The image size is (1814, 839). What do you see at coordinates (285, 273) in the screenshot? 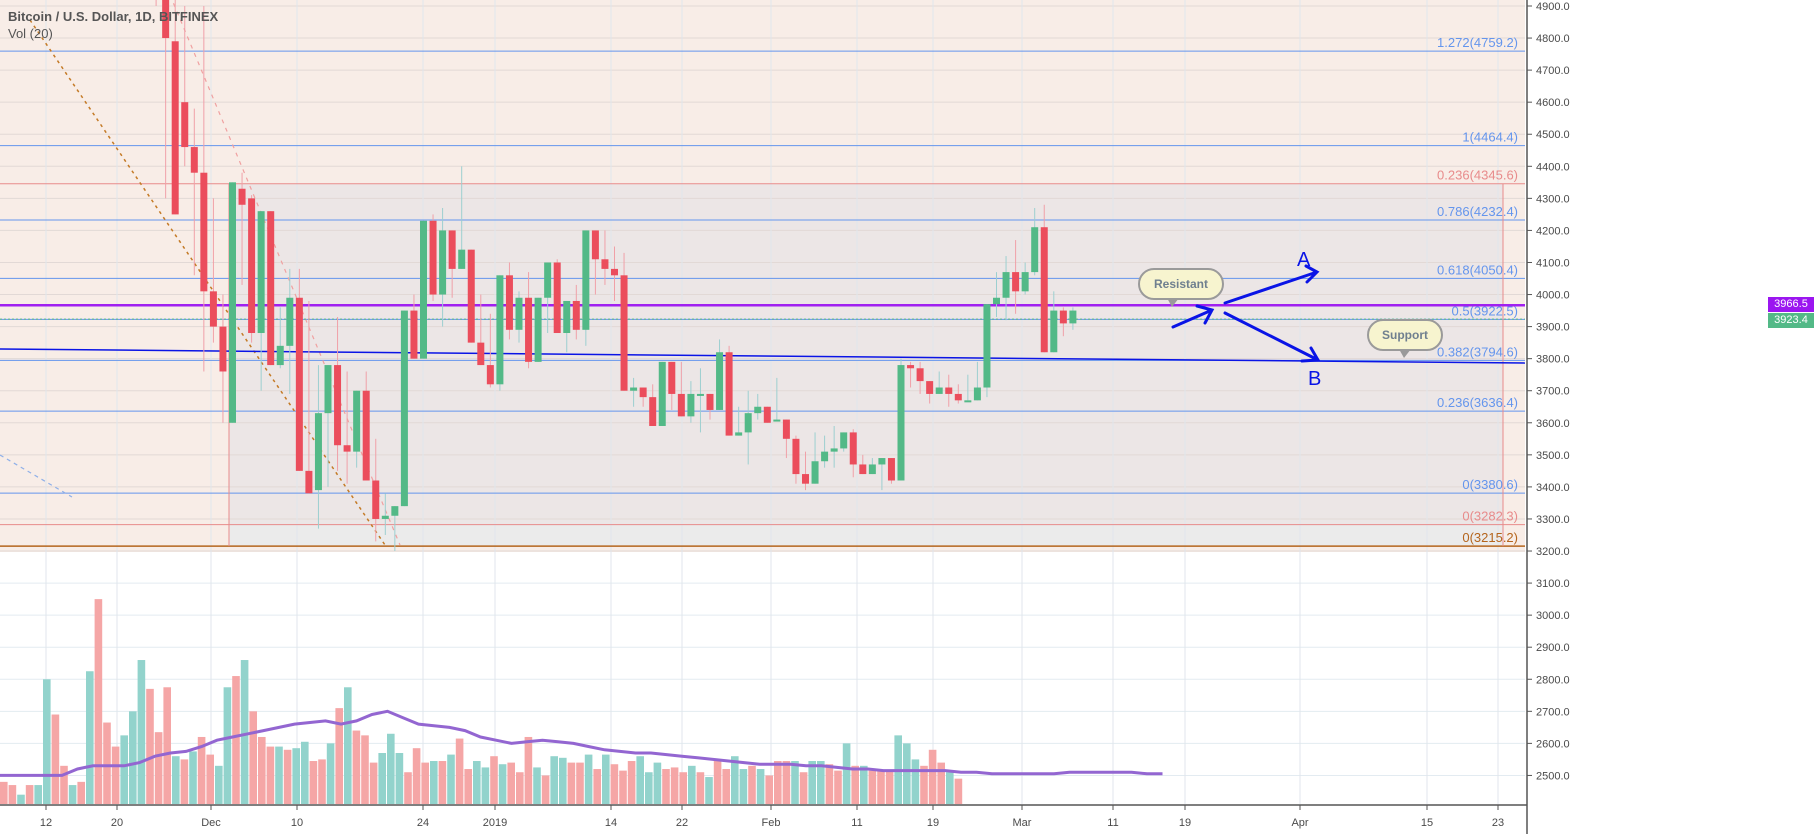
I see `dashed-trendline-pink` at bounding box center [285, 273].